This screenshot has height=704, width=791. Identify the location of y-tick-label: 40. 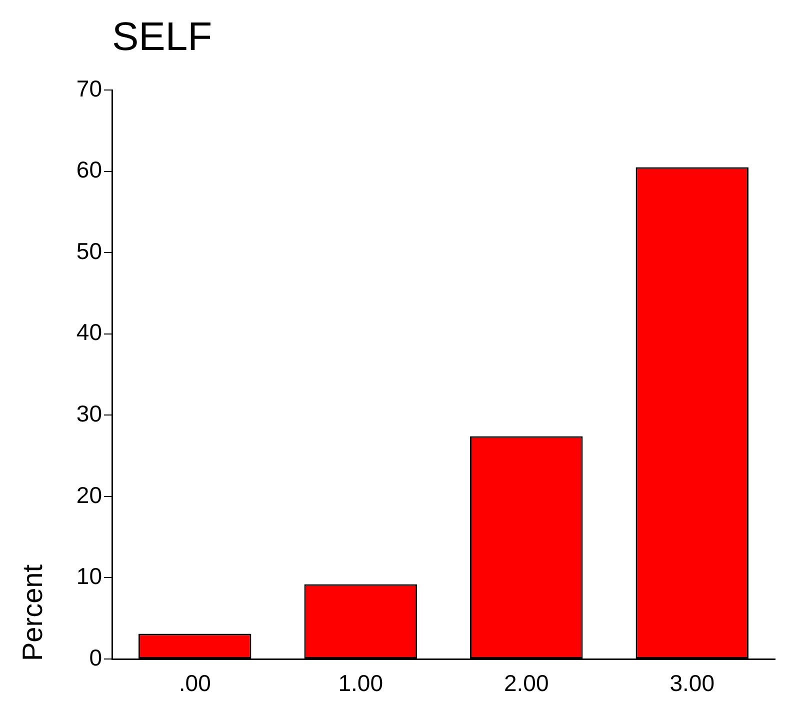
(89, 332).